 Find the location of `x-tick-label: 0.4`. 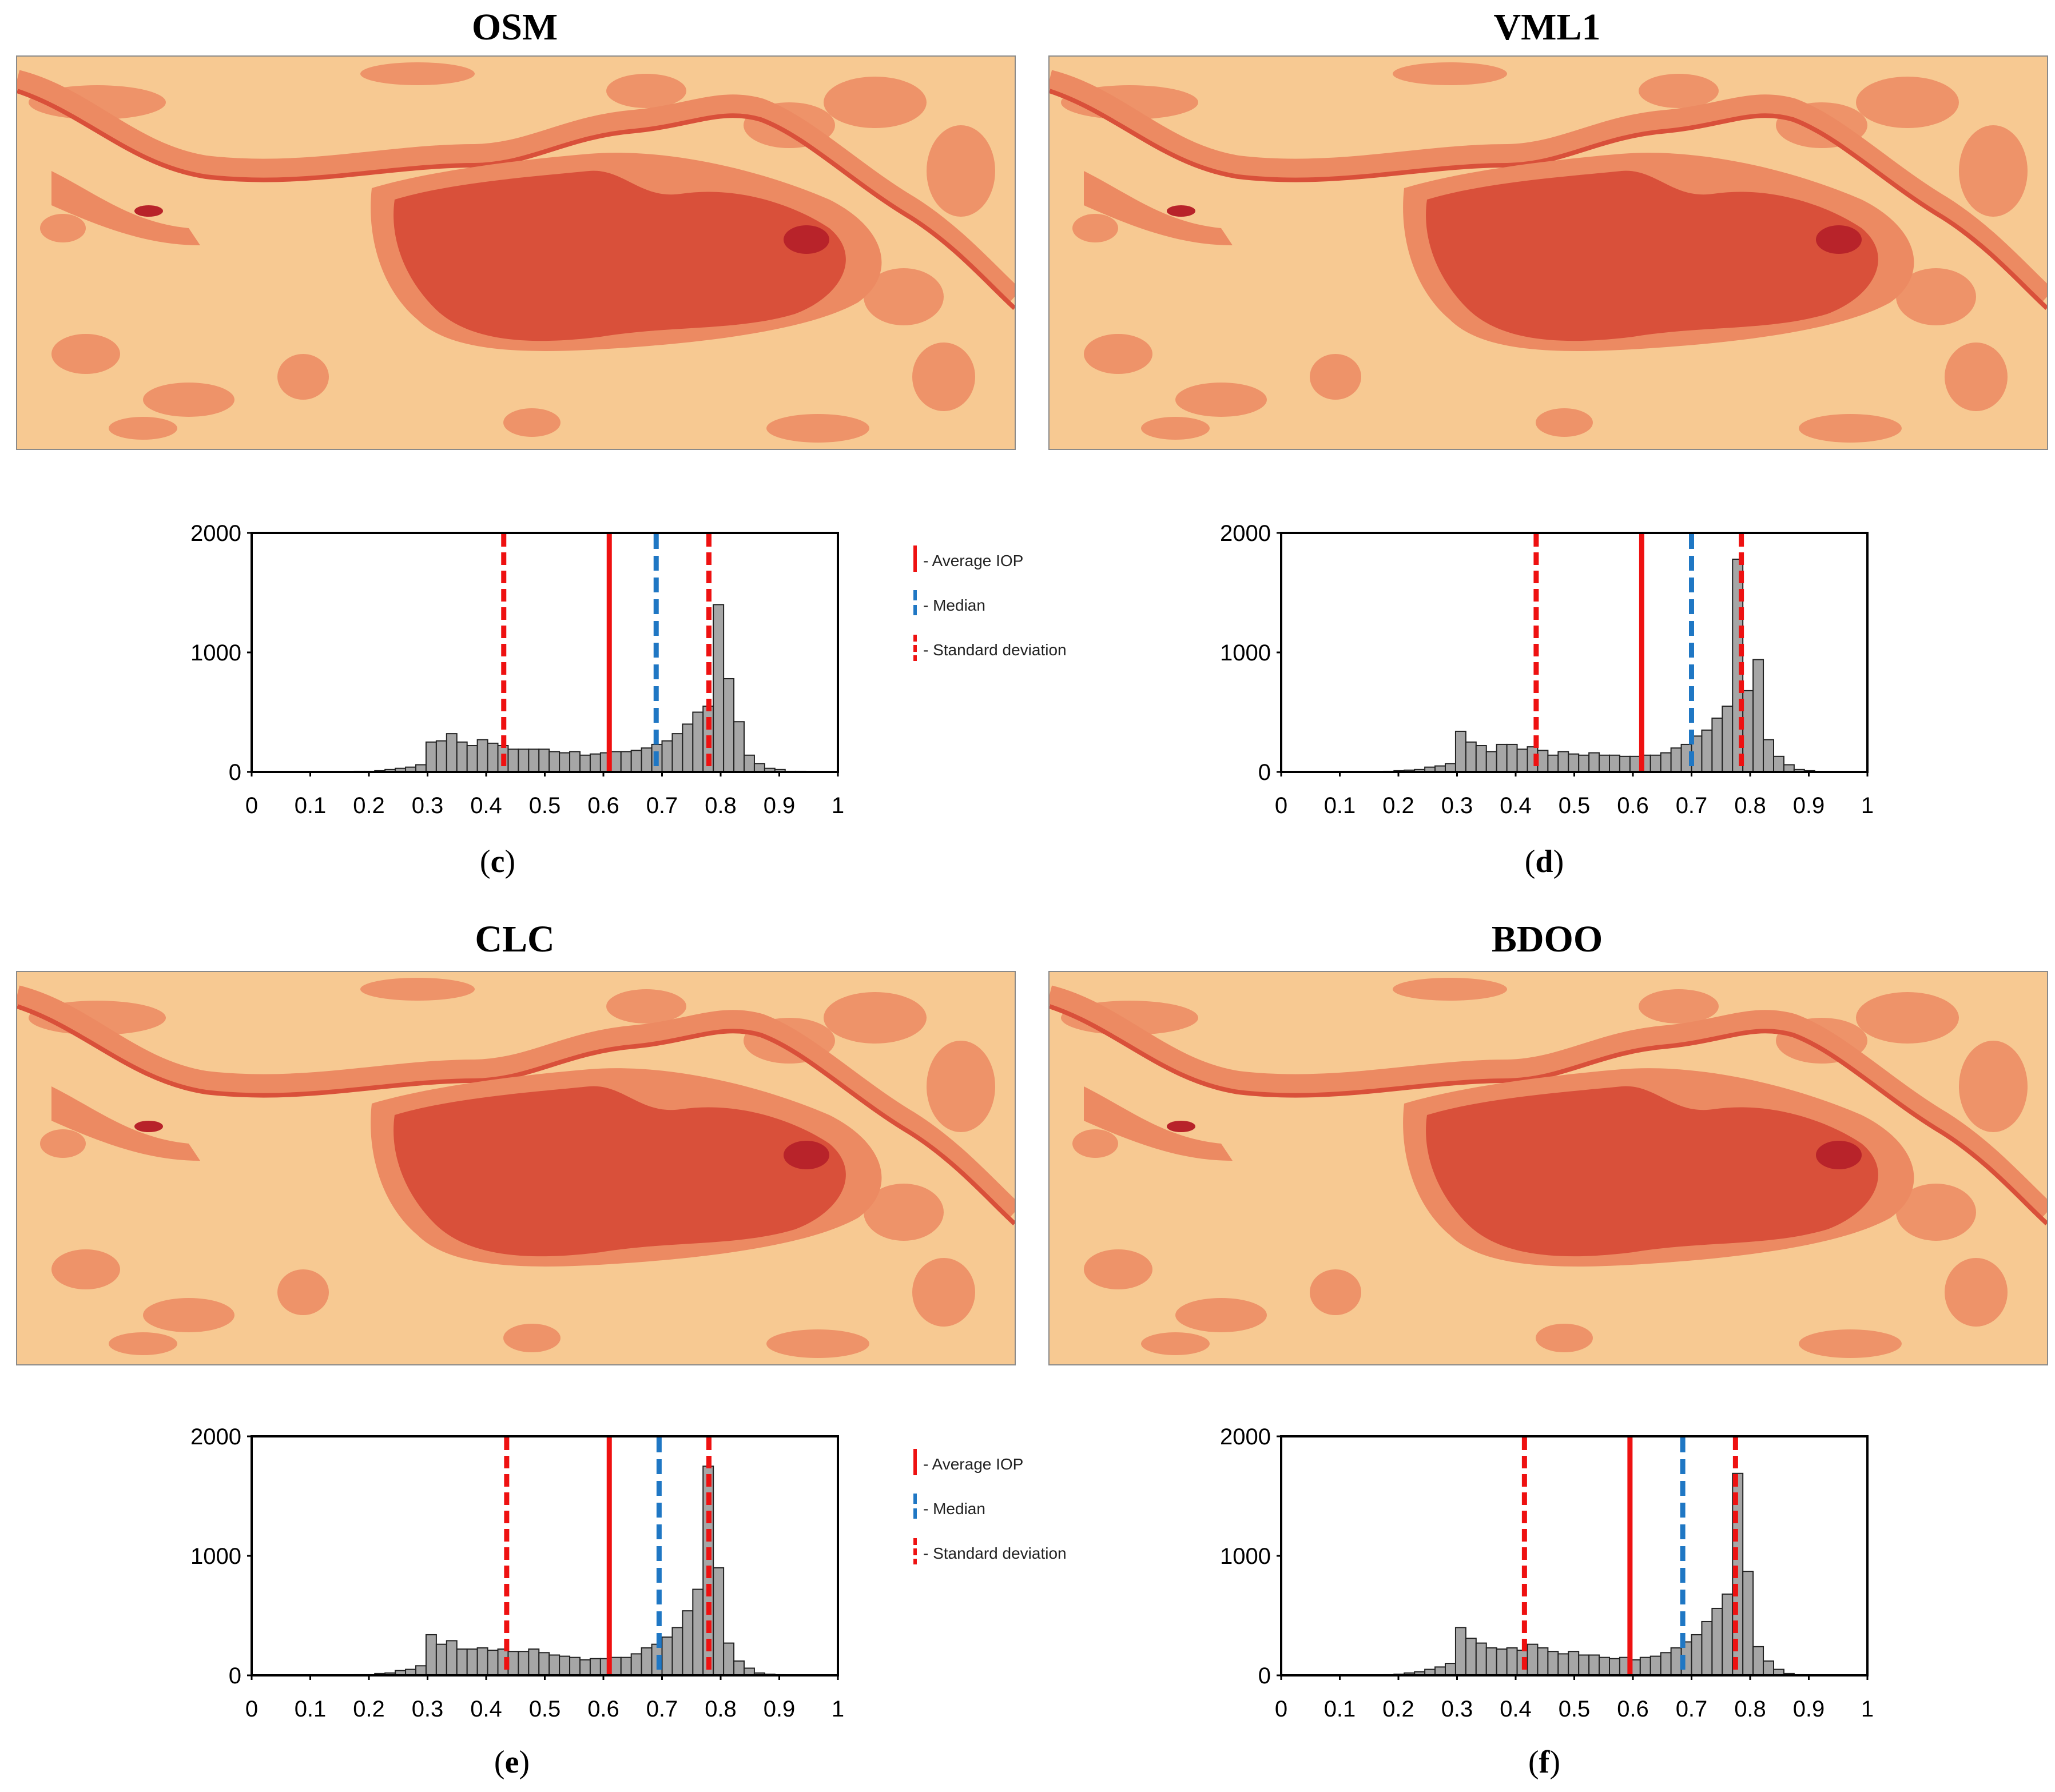

x-tick-label: 0.4 is located at coordinates (1516, 805).